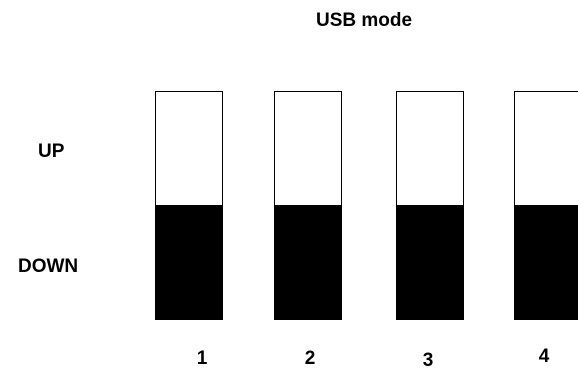  What do you see at coordinates (51, 151) in the screenshot?
I see `up-label: UP` at bounding box center [51, 151].